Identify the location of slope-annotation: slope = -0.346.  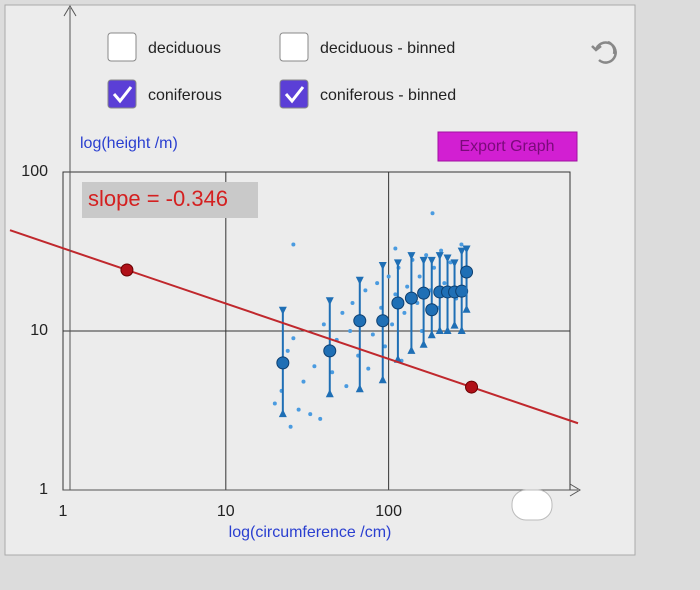
(158, 198).